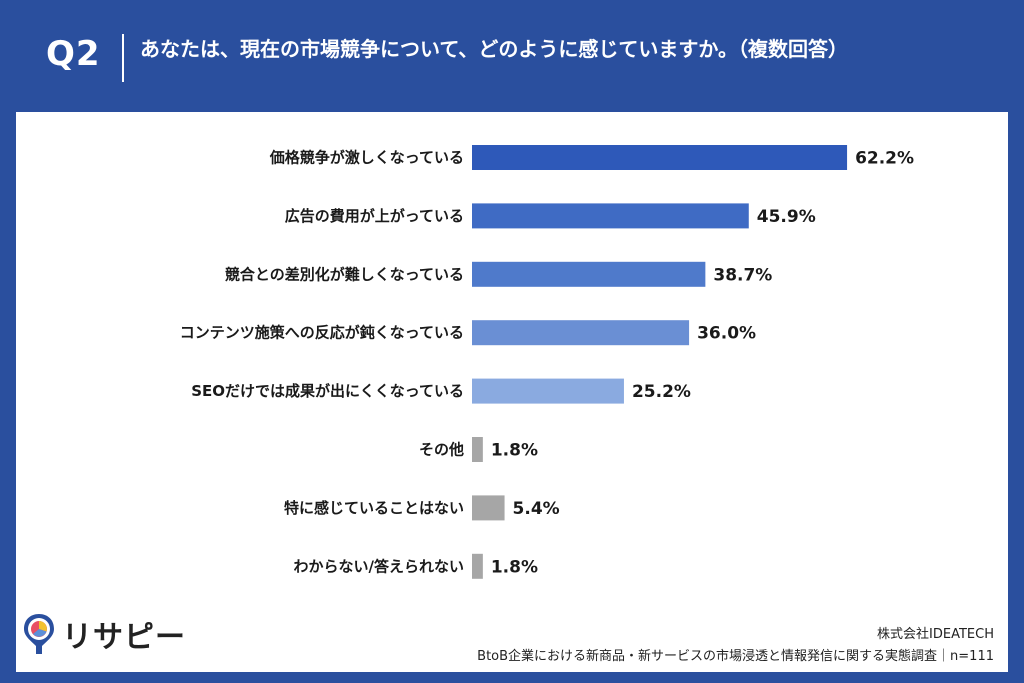  What do you see at coordinates (39, 634) in the screenshot?
I see `pin-logo-icon` at bounding box center [39, 634].